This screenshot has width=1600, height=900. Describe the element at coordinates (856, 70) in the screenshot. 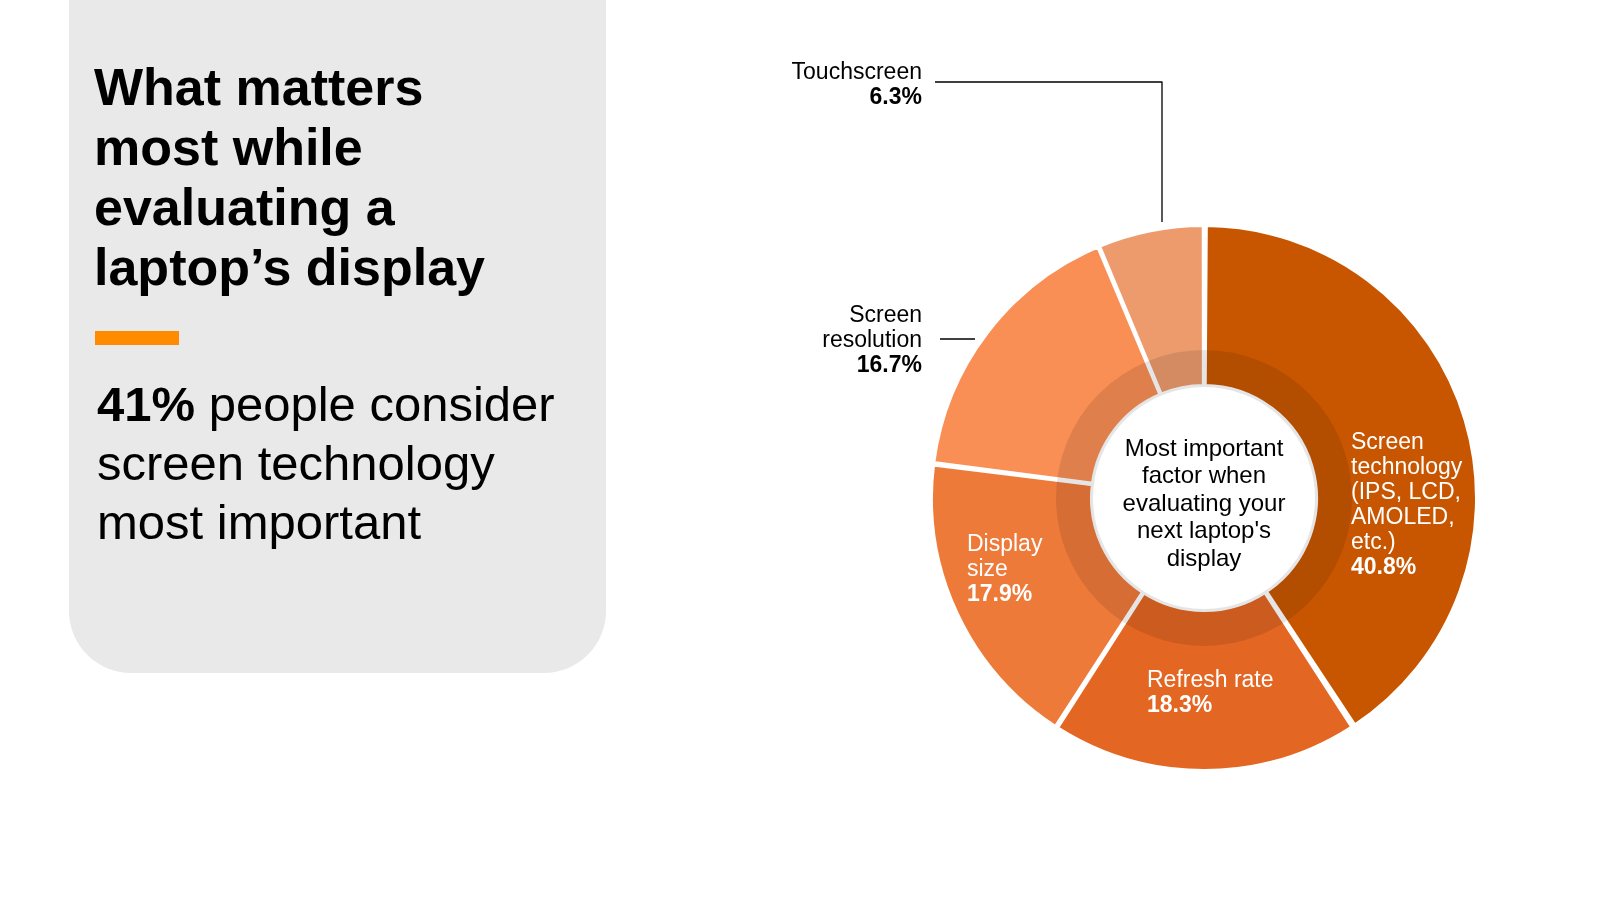

I see `slice-label: Touchscreen` at that location.